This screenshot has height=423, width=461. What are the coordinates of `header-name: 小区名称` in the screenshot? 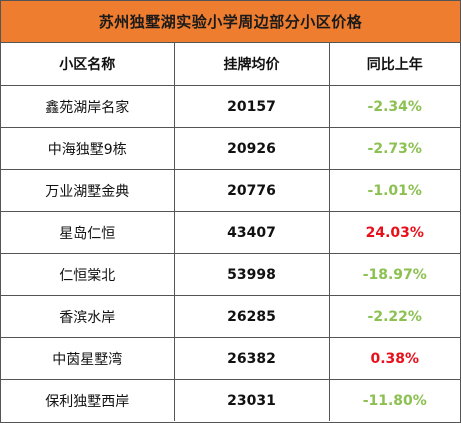 It's located at (88, 64).